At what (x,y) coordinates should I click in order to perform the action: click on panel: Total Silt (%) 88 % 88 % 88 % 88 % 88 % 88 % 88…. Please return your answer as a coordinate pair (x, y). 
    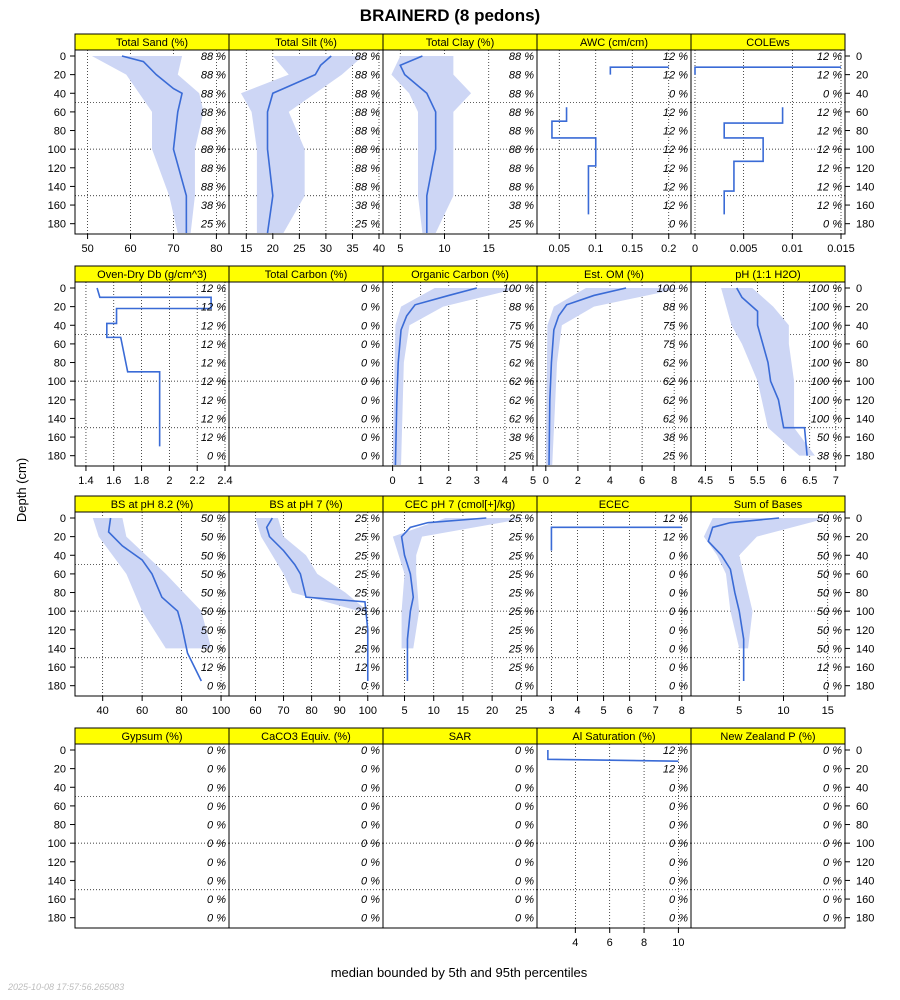
    Looking at the image, I should click on (306, 144).